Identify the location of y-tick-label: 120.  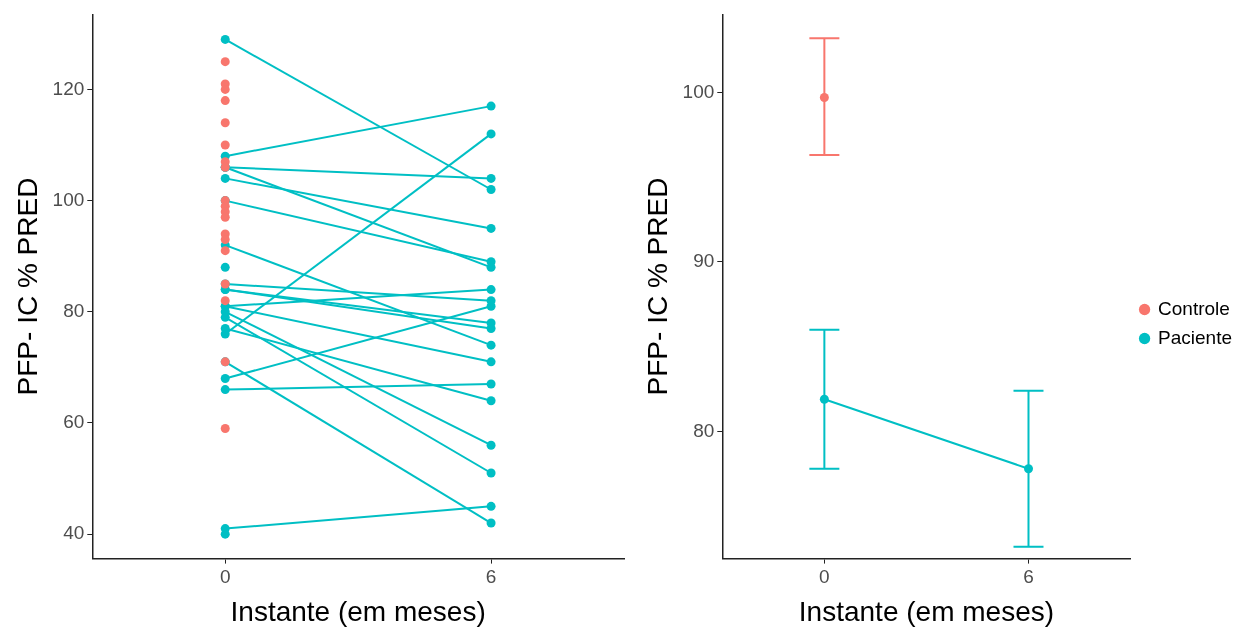
(68, 88).